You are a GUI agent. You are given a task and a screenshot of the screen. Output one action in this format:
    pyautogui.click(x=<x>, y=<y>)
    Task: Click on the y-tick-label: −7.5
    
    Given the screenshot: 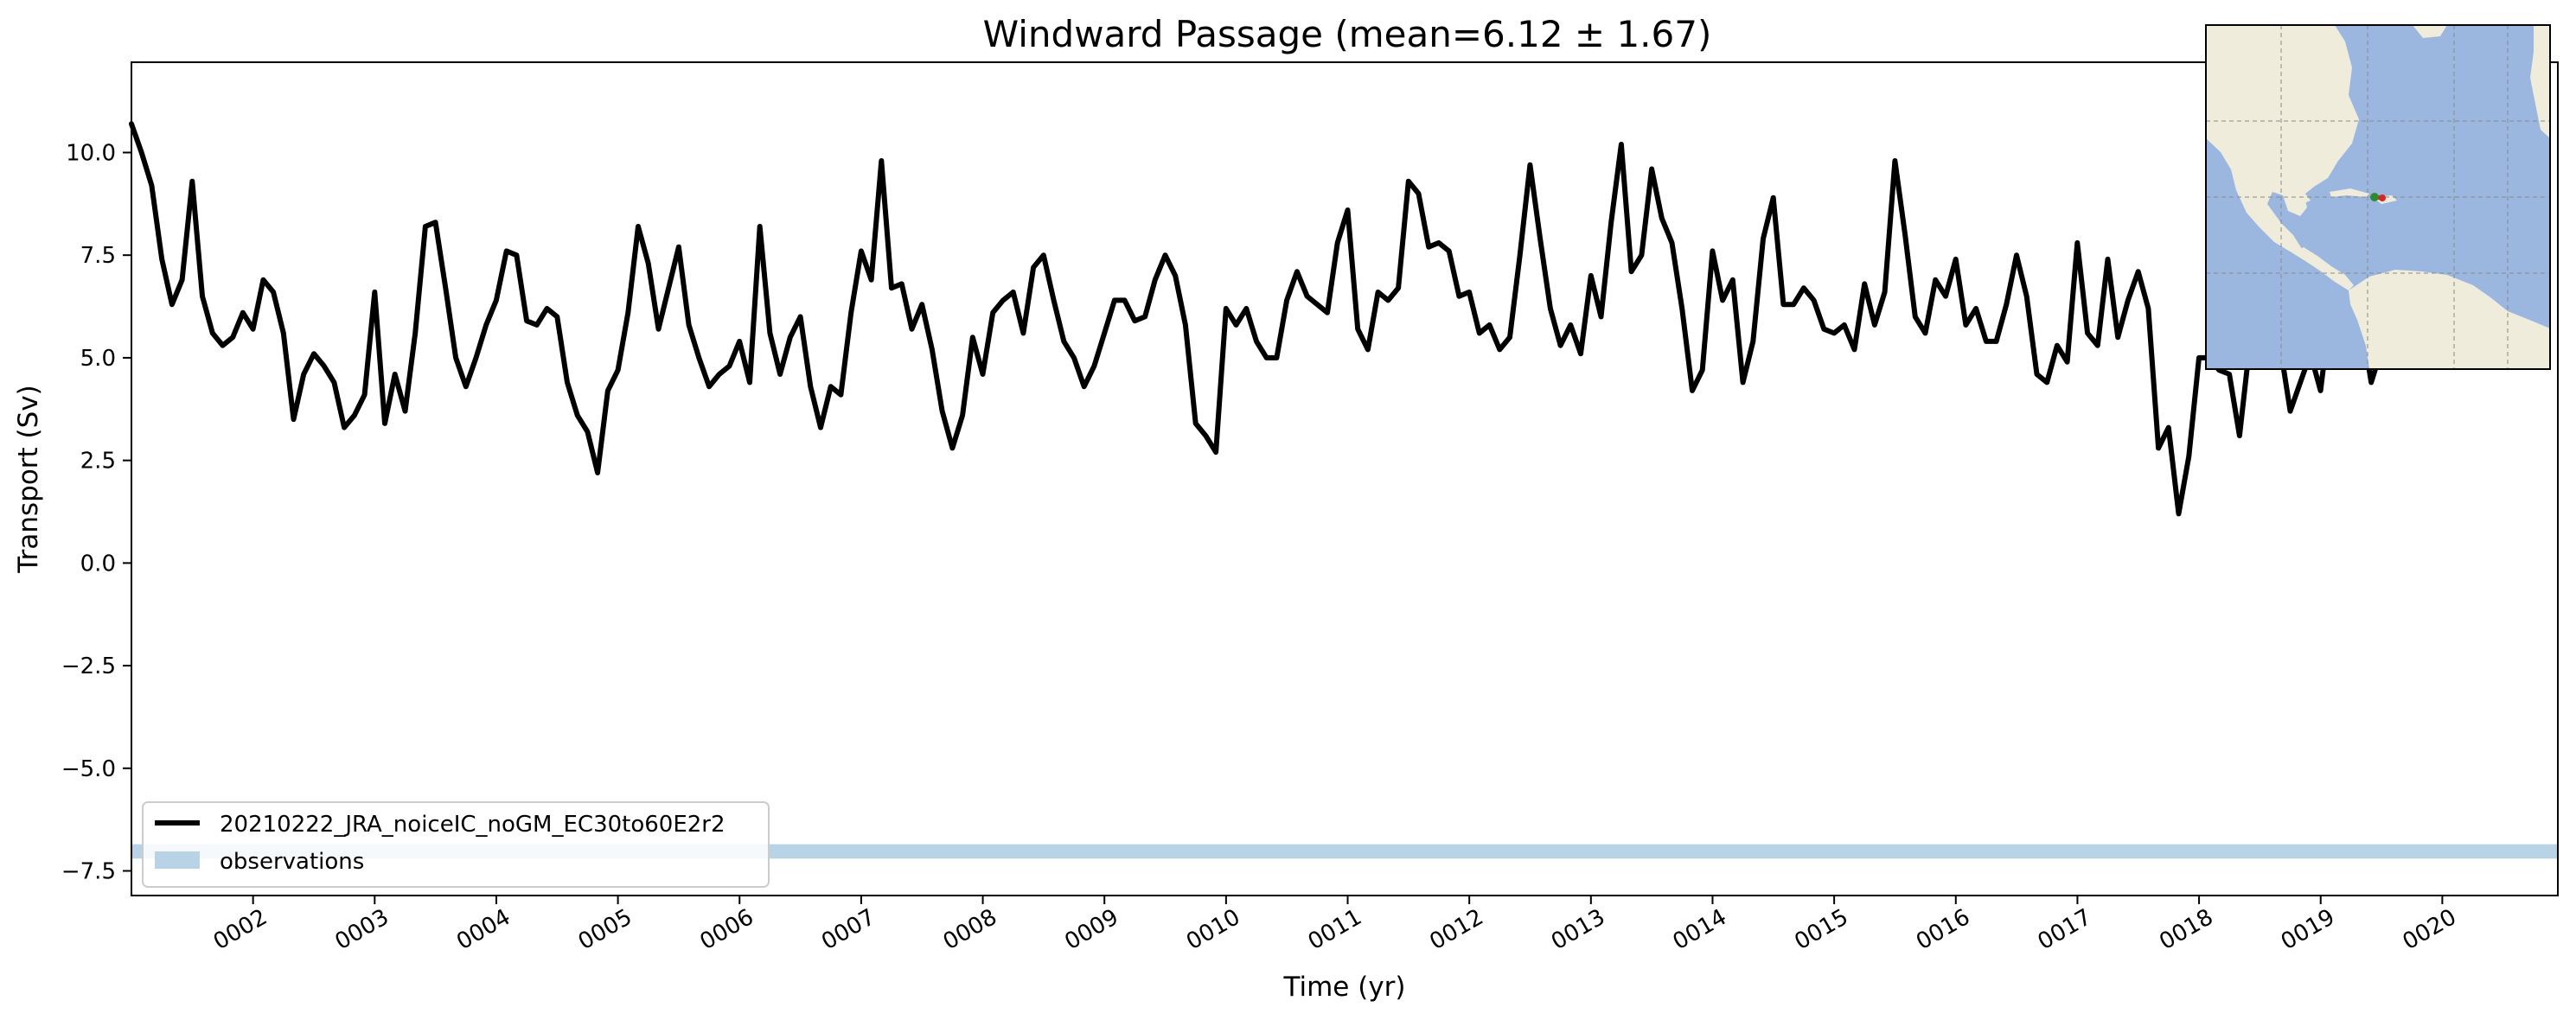 What is the action you would take?
    pyautogui.click(x=89, y=872)
    